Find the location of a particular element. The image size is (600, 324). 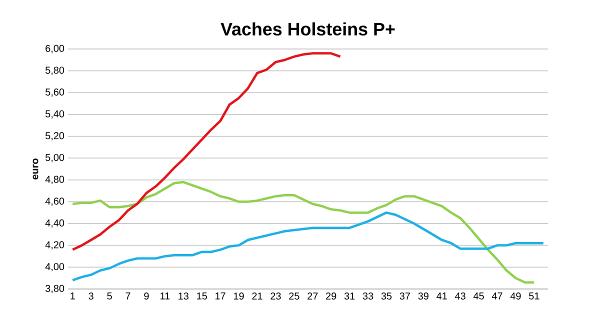

x-tick-label: 43 is located at coordinates (460, 296).